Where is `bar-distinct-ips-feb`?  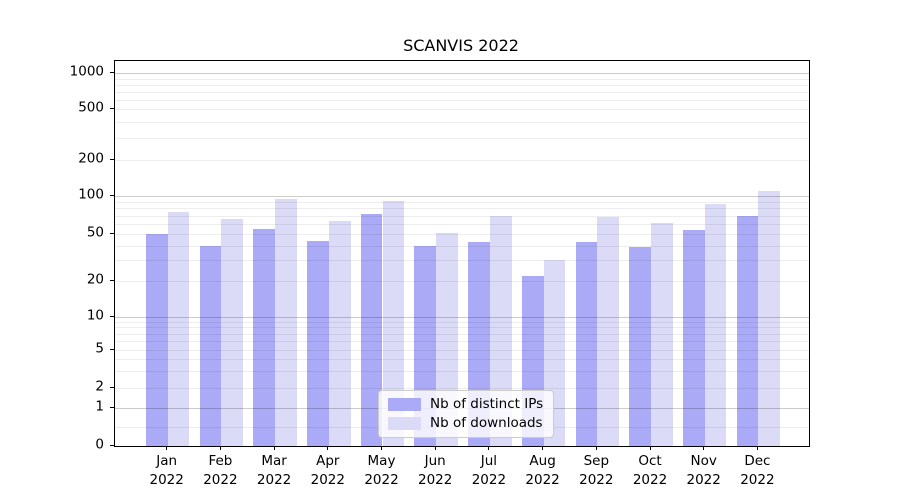 bar-distinct-ips-feb is located at coordinates (210, 345).